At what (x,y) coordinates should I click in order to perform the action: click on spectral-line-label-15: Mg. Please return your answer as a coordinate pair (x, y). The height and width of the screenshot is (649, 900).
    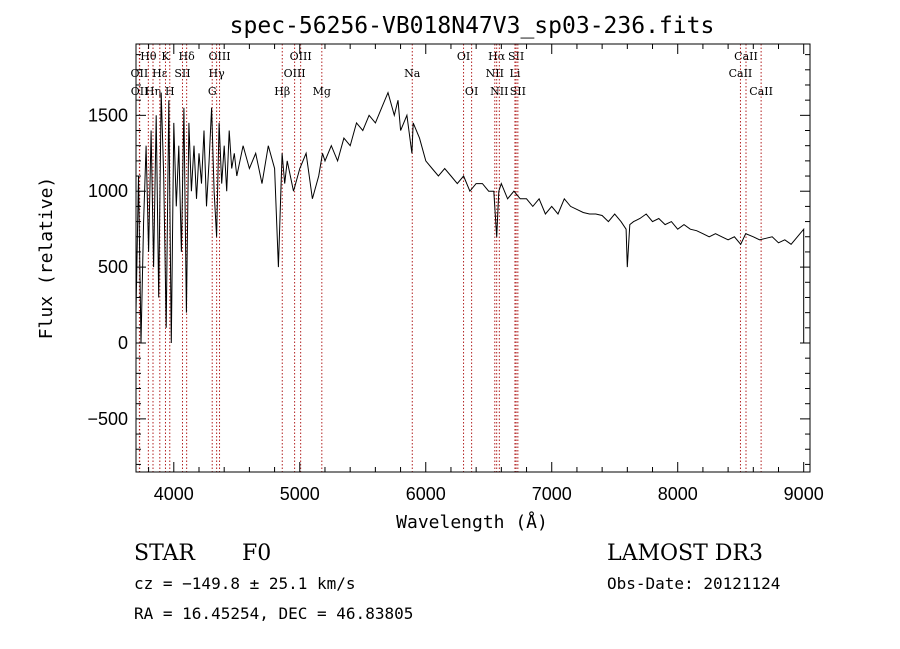
    Looking at the image, I should click on (322, 91).